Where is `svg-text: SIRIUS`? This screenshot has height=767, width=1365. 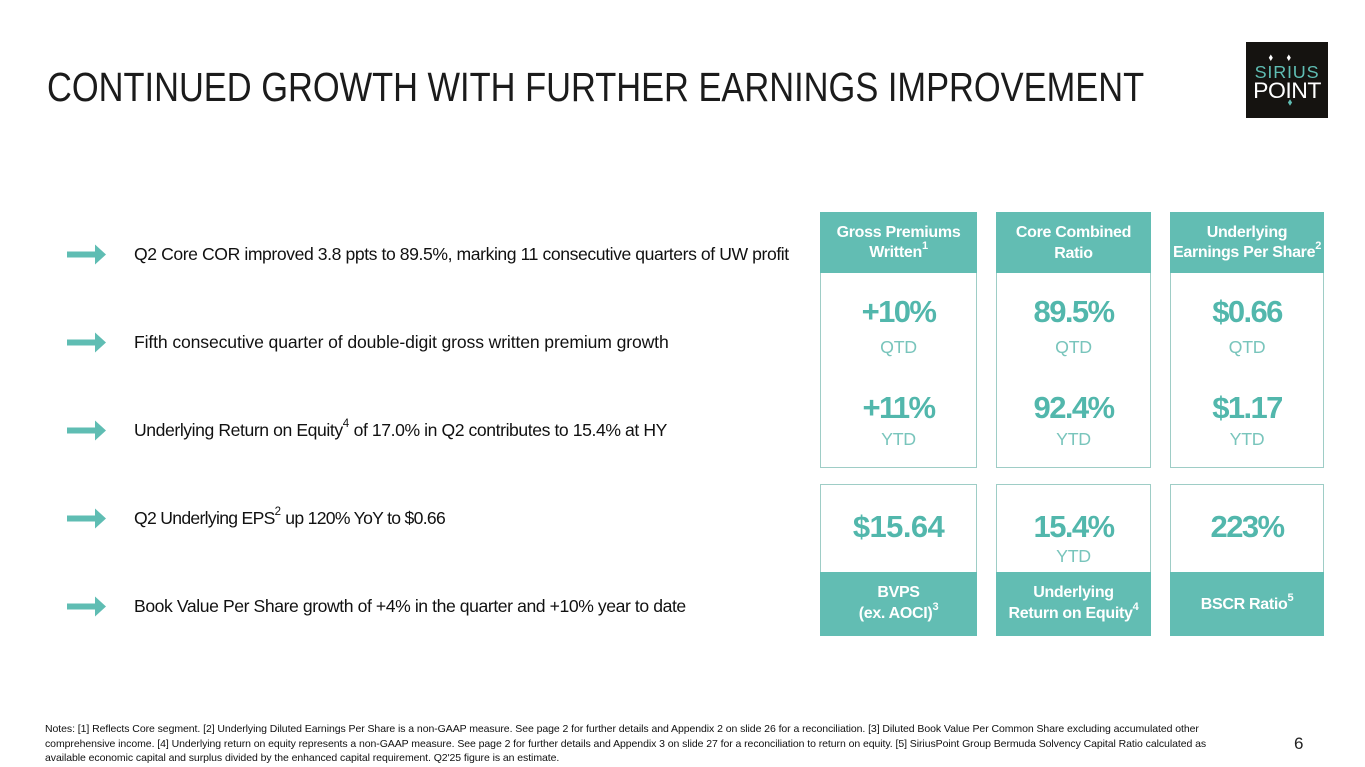 svg-text: SIRIUS is located at coordinates (1287, 72).